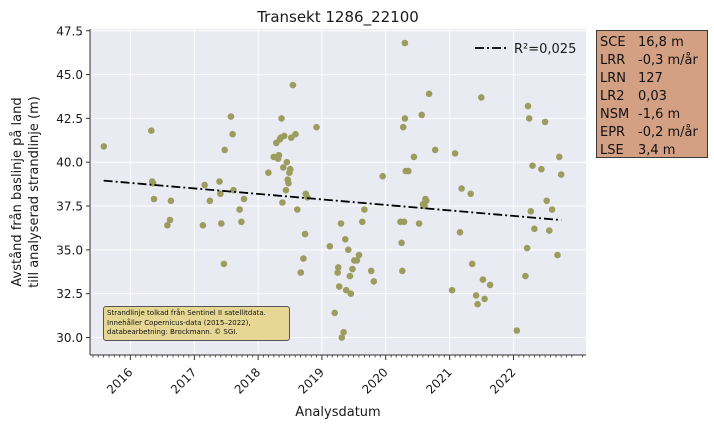 The height and width of the screenshot is (431, 714). Describe the element at coordinates (613, 60) in the screenshot. I see `stat-key: LRR` at that location.